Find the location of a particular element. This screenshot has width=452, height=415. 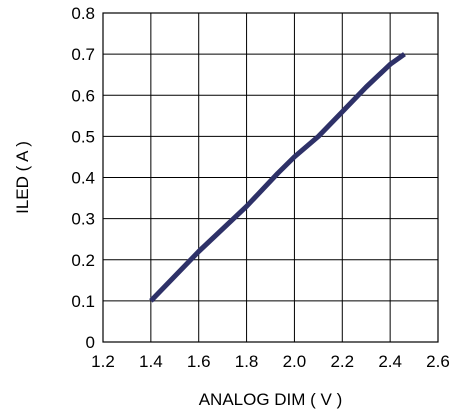

x-axis-title: ANALOG DIM ( V ) is located at coordinates (271, 399).